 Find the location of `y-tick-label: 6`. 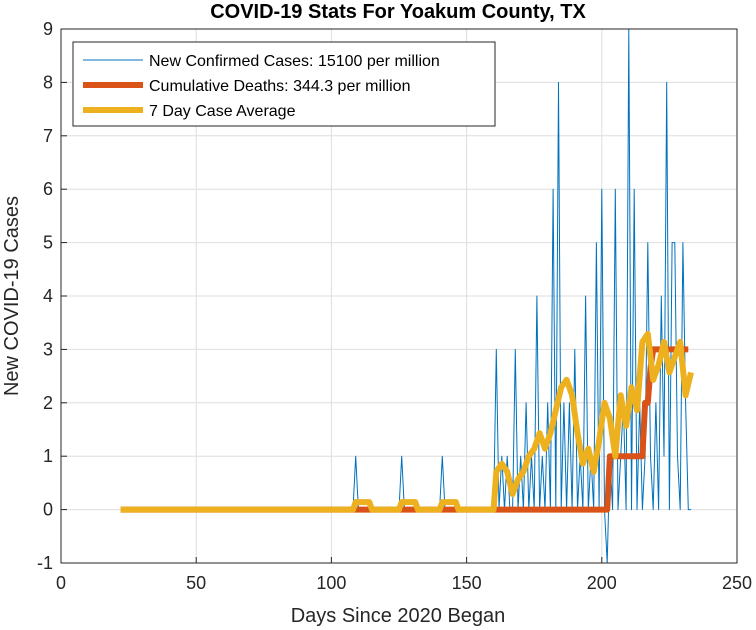

y-tick-label: 6 is located at coordinates (48, 189).